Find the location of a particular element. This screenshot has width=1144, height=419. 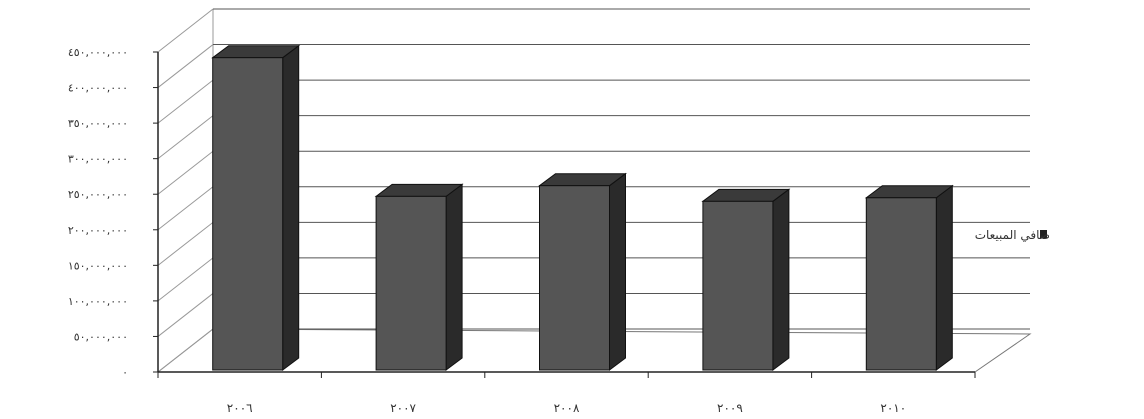

x-tick-label: ٢٠٠٦ is located at coordinates (240, 408).